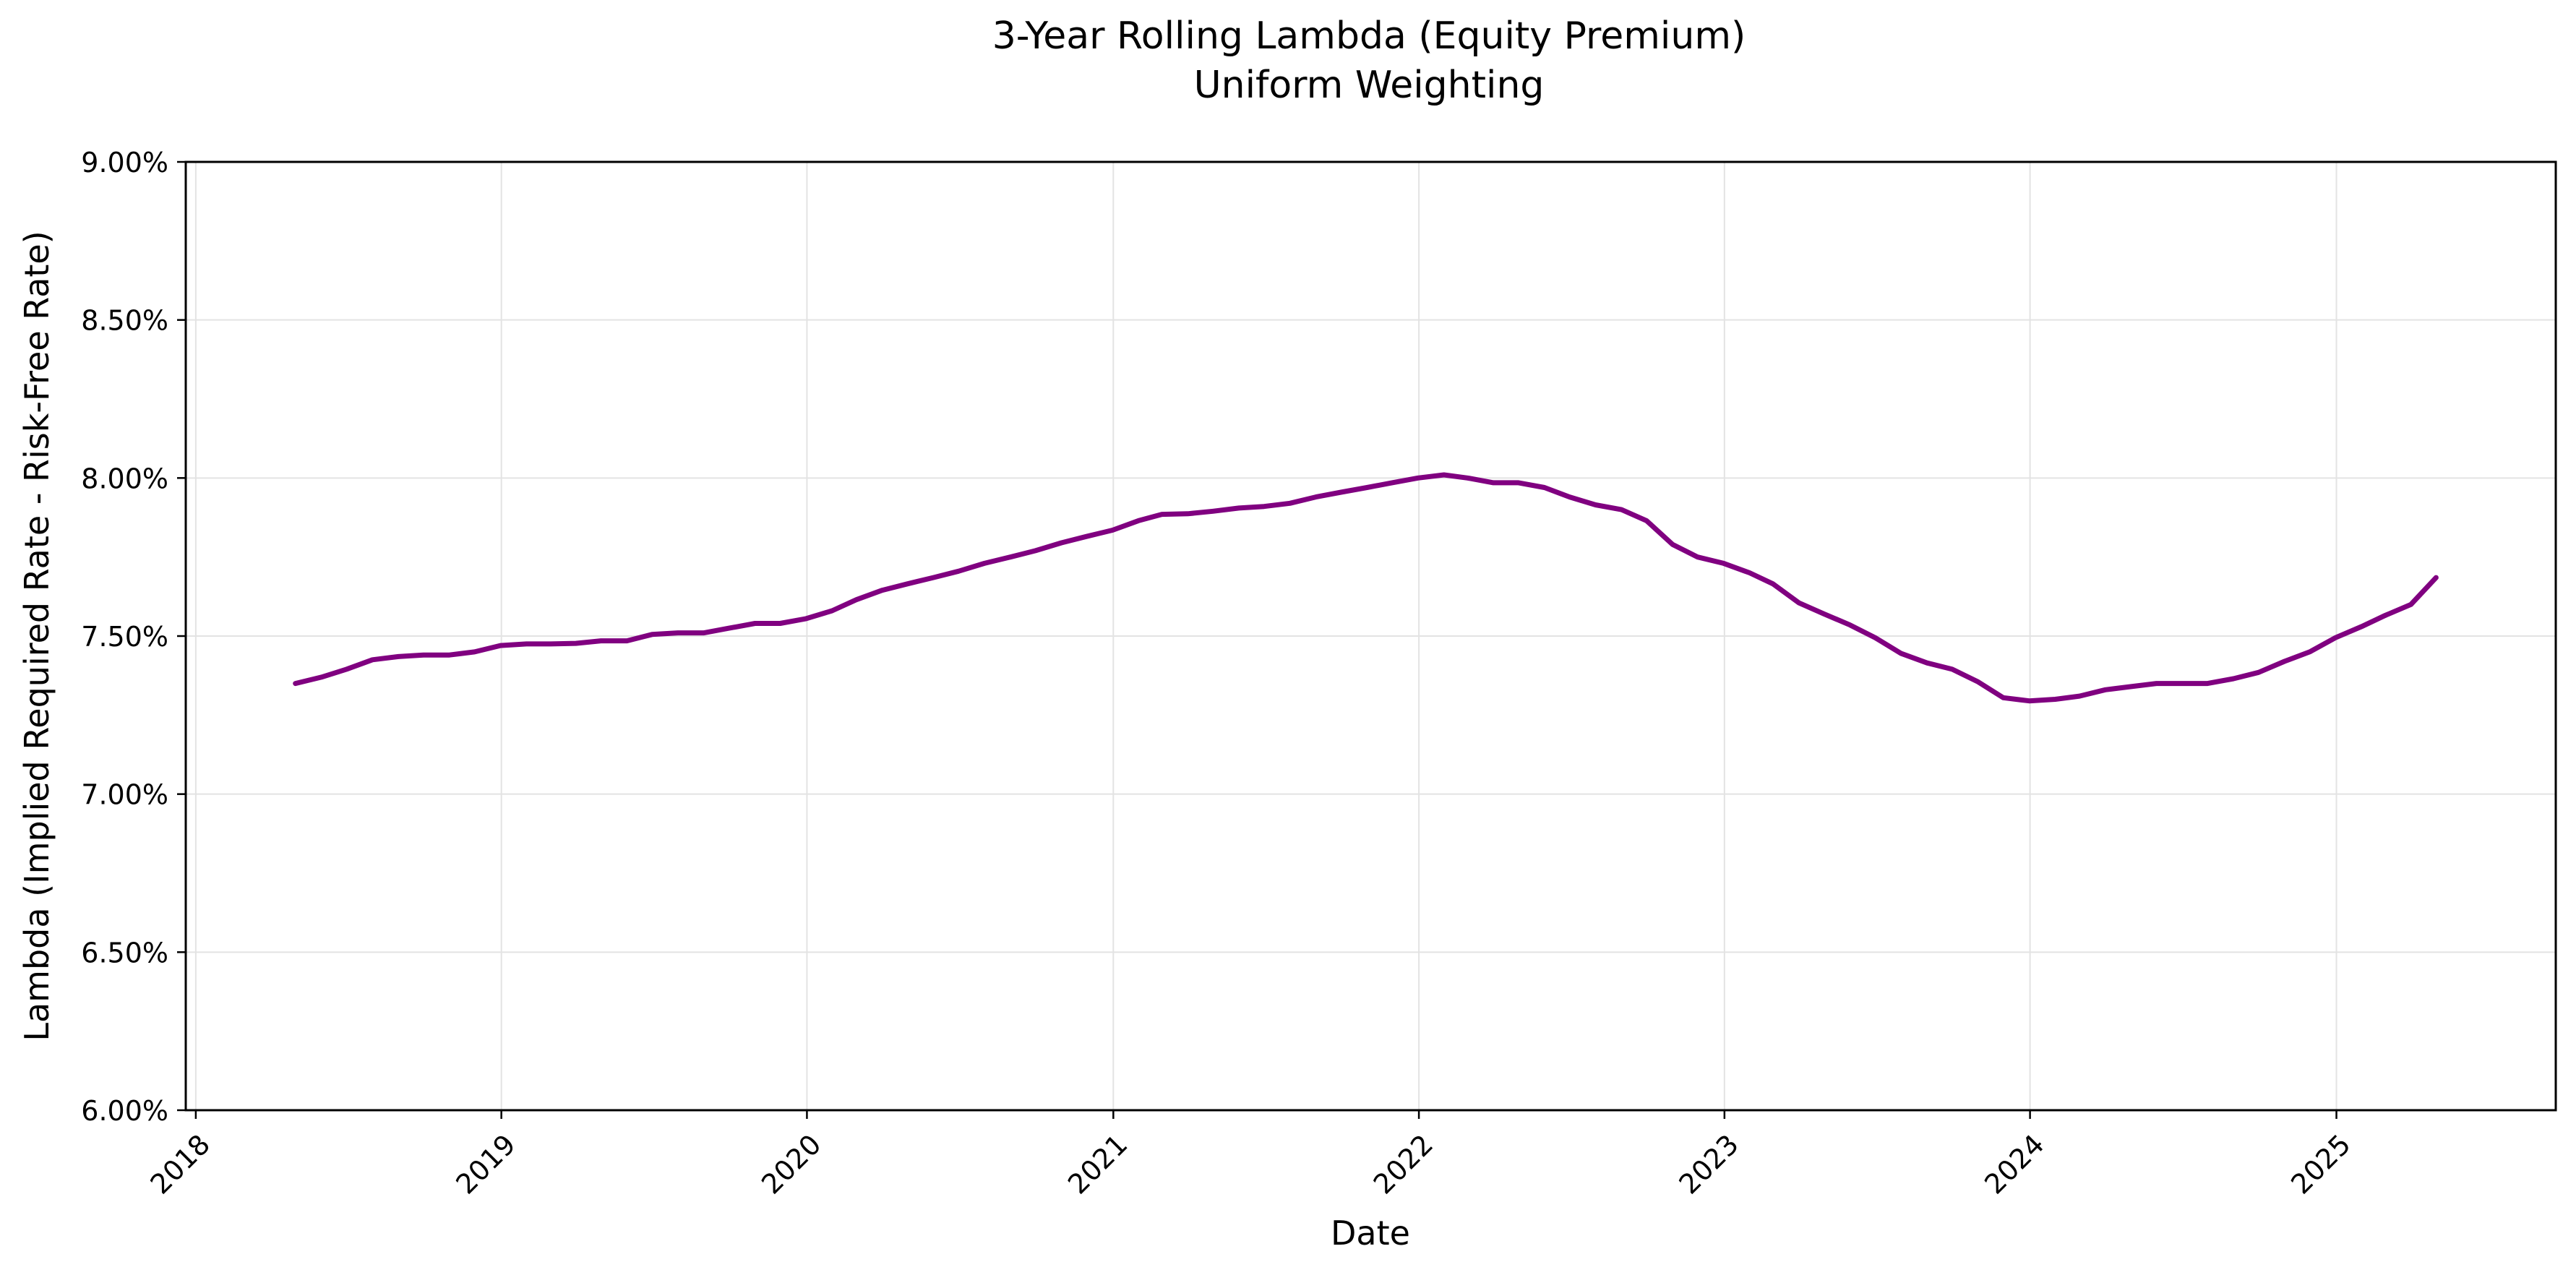  Describe the element at coordinates (2321, 1164) in the screenshot. I see `x-tick-label: 2025` at that location.